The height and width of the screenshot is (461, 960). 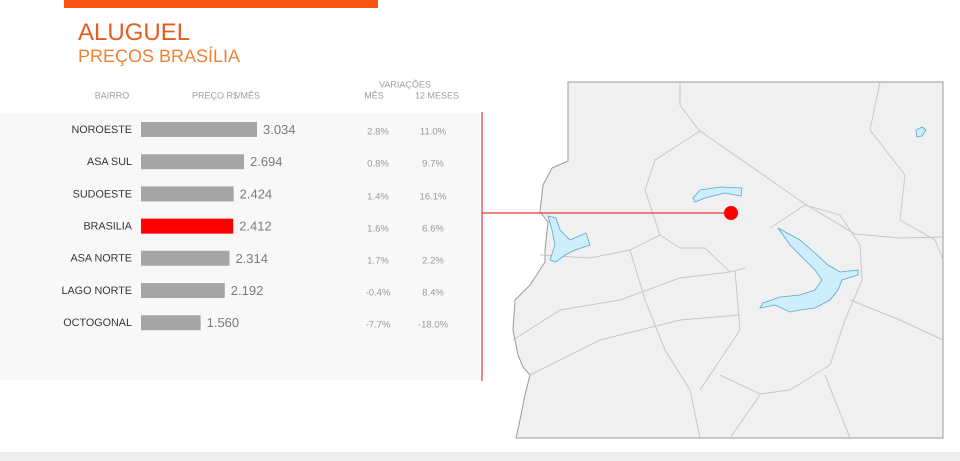 I want to click on text: 6.6%, so click(x=433, y=228).